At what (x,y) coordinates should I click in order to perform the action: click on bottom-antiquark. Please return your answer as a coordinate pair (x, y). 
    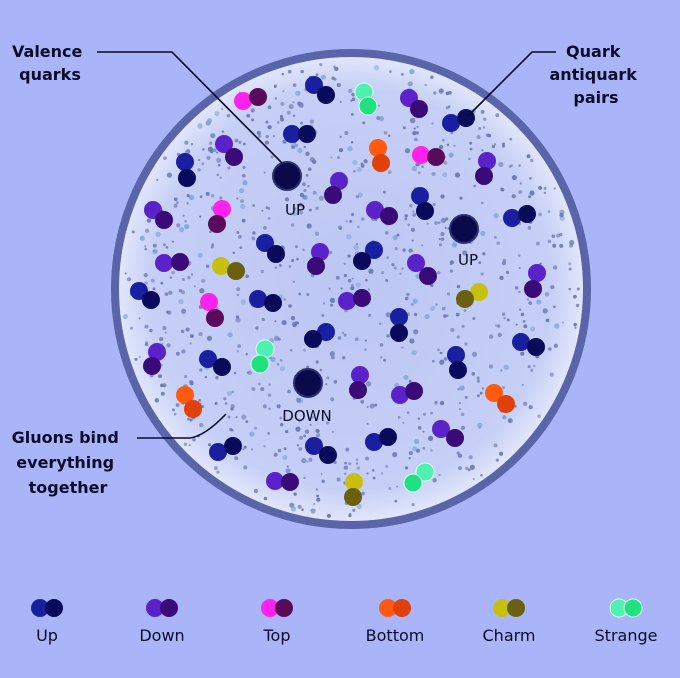
    Looking at the image, I should click on (506, 404).